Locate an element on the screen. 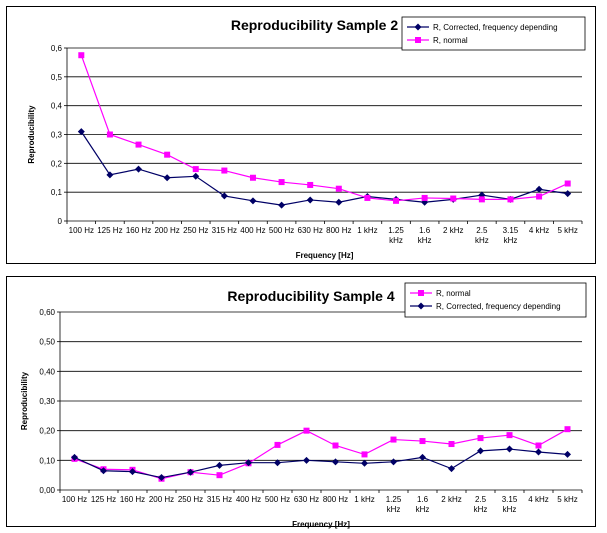  y-tick-label: 0,1 is located at coordinates (57, 192).